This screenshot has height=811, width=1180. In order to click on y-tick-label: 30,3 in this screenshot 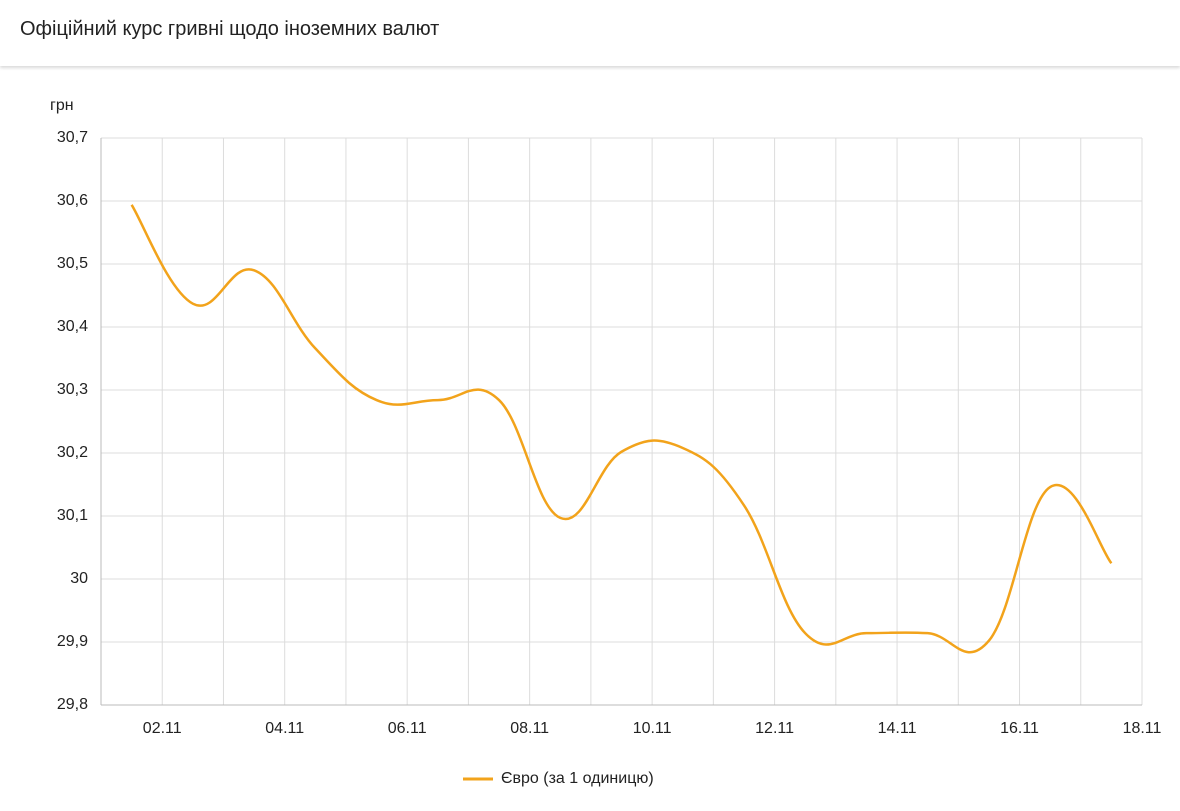, I will do `click(72, 389)`.